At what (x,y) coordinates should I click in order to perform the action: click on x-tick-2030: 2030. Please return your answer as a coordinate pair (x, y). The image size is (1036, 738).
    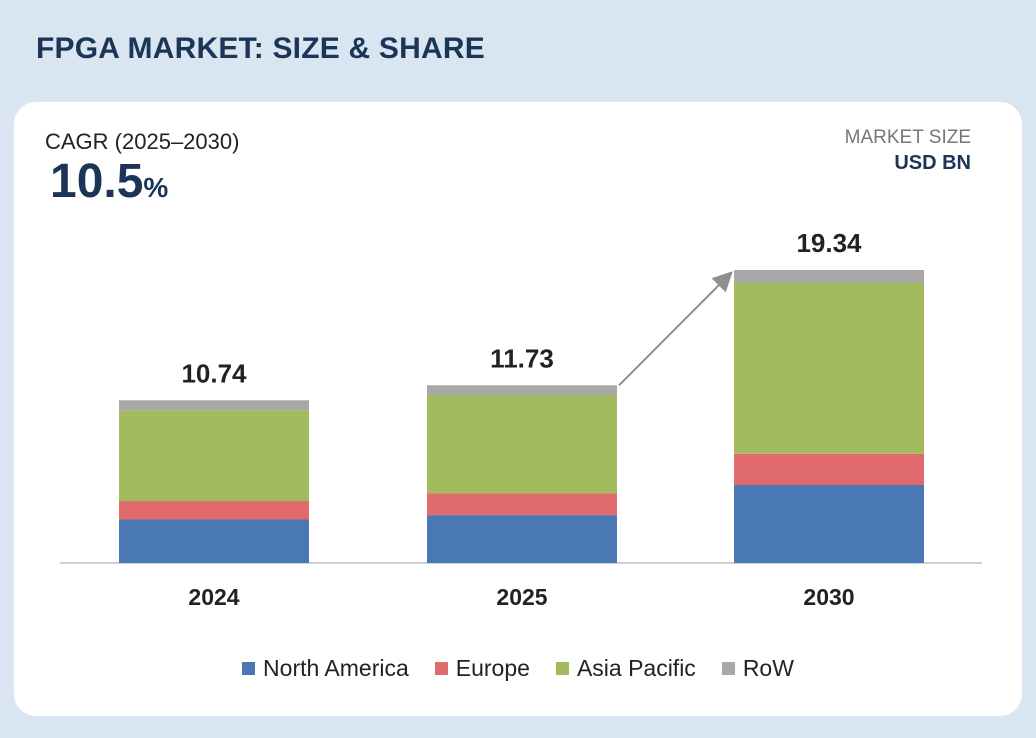
    Looking at the image, I should click on (828, 597).